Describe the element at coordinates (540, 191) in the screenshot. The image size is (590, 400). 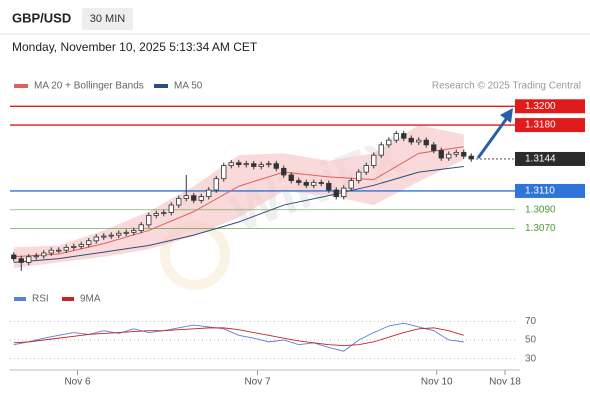
I see `level-label: 1.3110` at that location.